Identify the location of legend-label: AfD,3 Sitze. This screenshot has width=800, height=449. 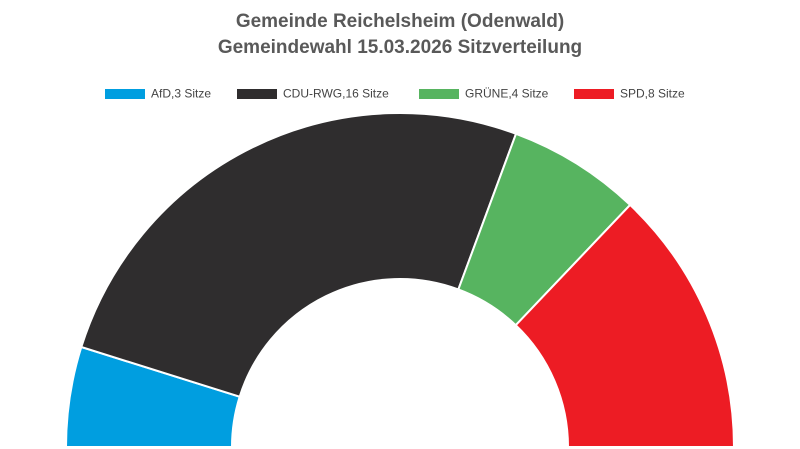
(181, 94).